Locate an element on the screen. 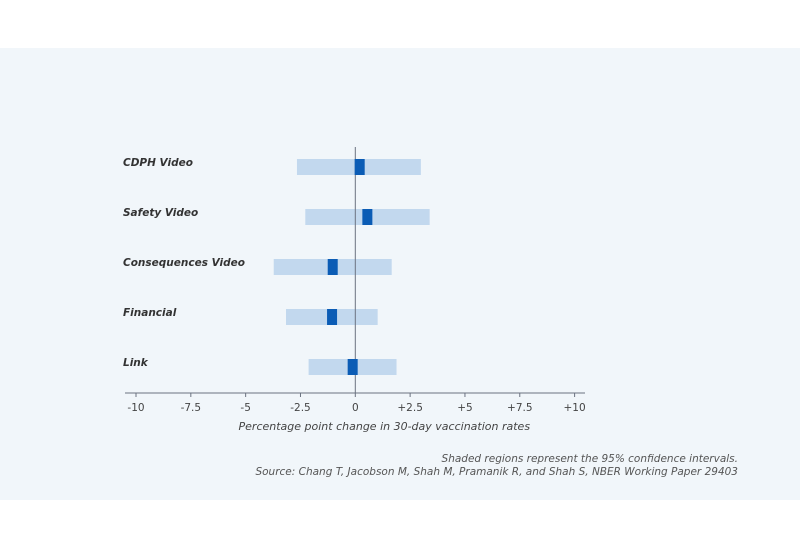  x-tick-label: +5 is located at coordinates (464, 408).